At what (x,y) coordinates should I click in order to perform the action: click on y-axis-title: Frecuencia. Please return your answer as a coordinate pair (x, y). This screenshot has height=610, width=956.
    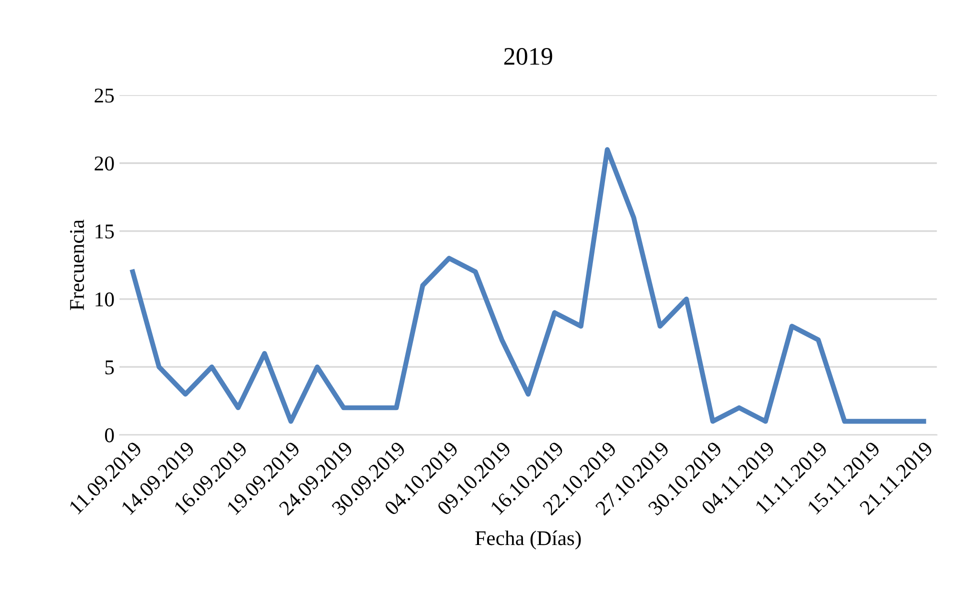
    Looking at the image, I should click on (77, 265).